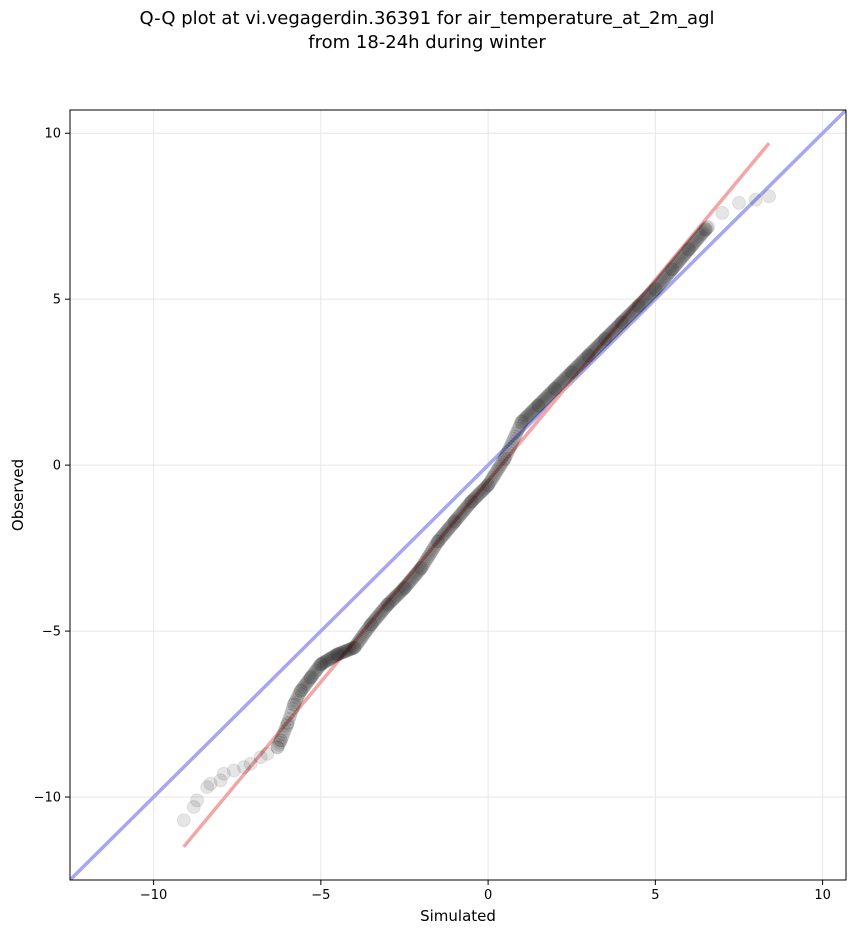 This screenshot has height=934, width=854. Describe the element at coordinates (320, 895) in the screenshot. I see `x-tick-label: −5` at that location.